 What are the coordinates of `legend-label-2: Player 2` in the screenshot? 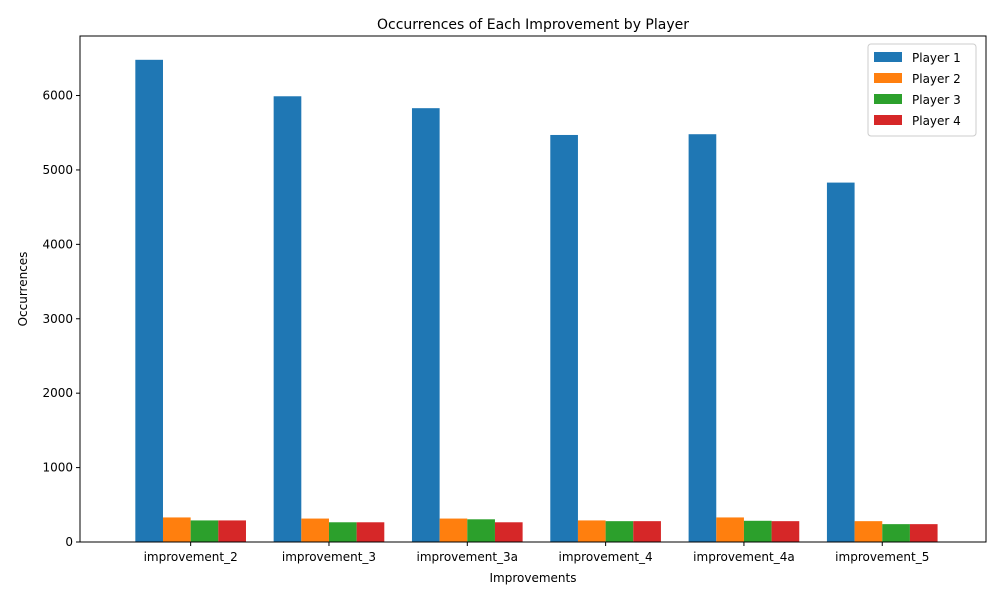 It's located at (936, 79).